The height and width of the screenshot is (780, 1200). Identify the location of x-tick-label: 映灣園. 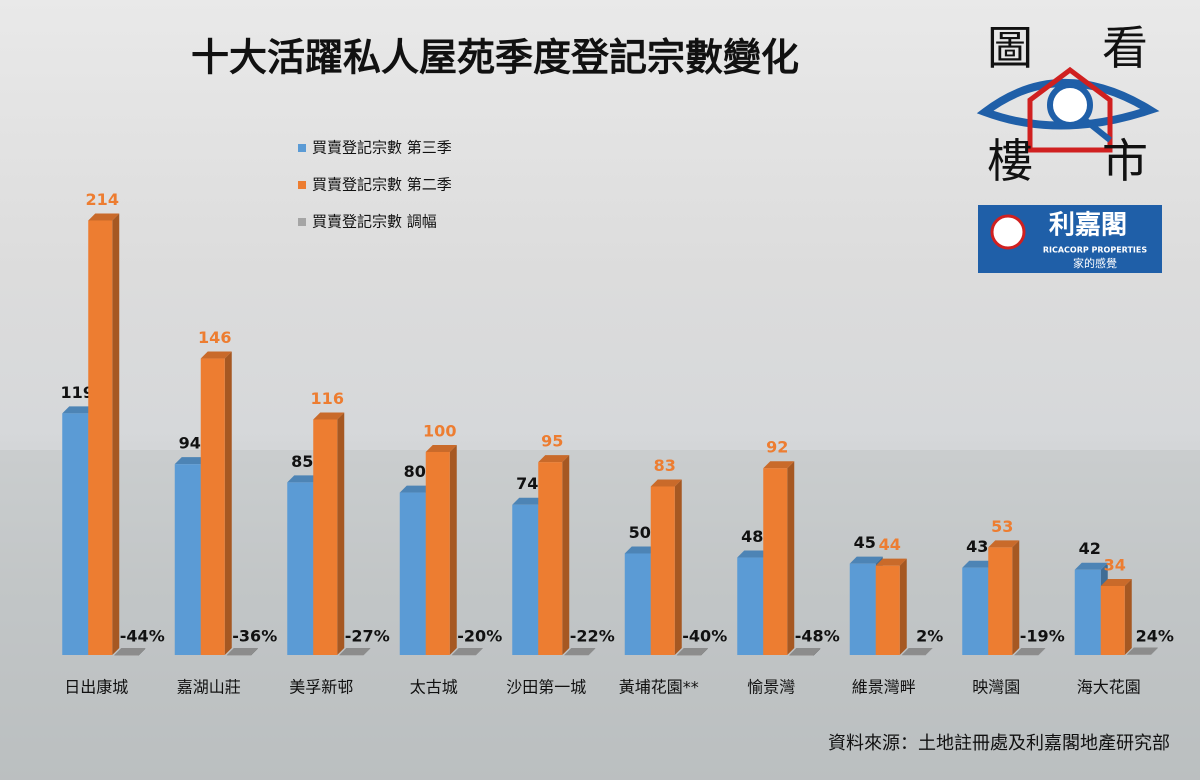
(996, 687).